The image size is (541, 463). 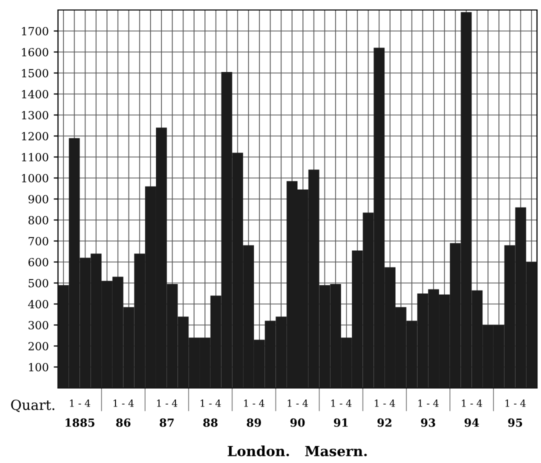 What do you see at coordinates (38, 346) in the screenshot?
I see `y-tick-label: 200` at bounding box center [38, 346].